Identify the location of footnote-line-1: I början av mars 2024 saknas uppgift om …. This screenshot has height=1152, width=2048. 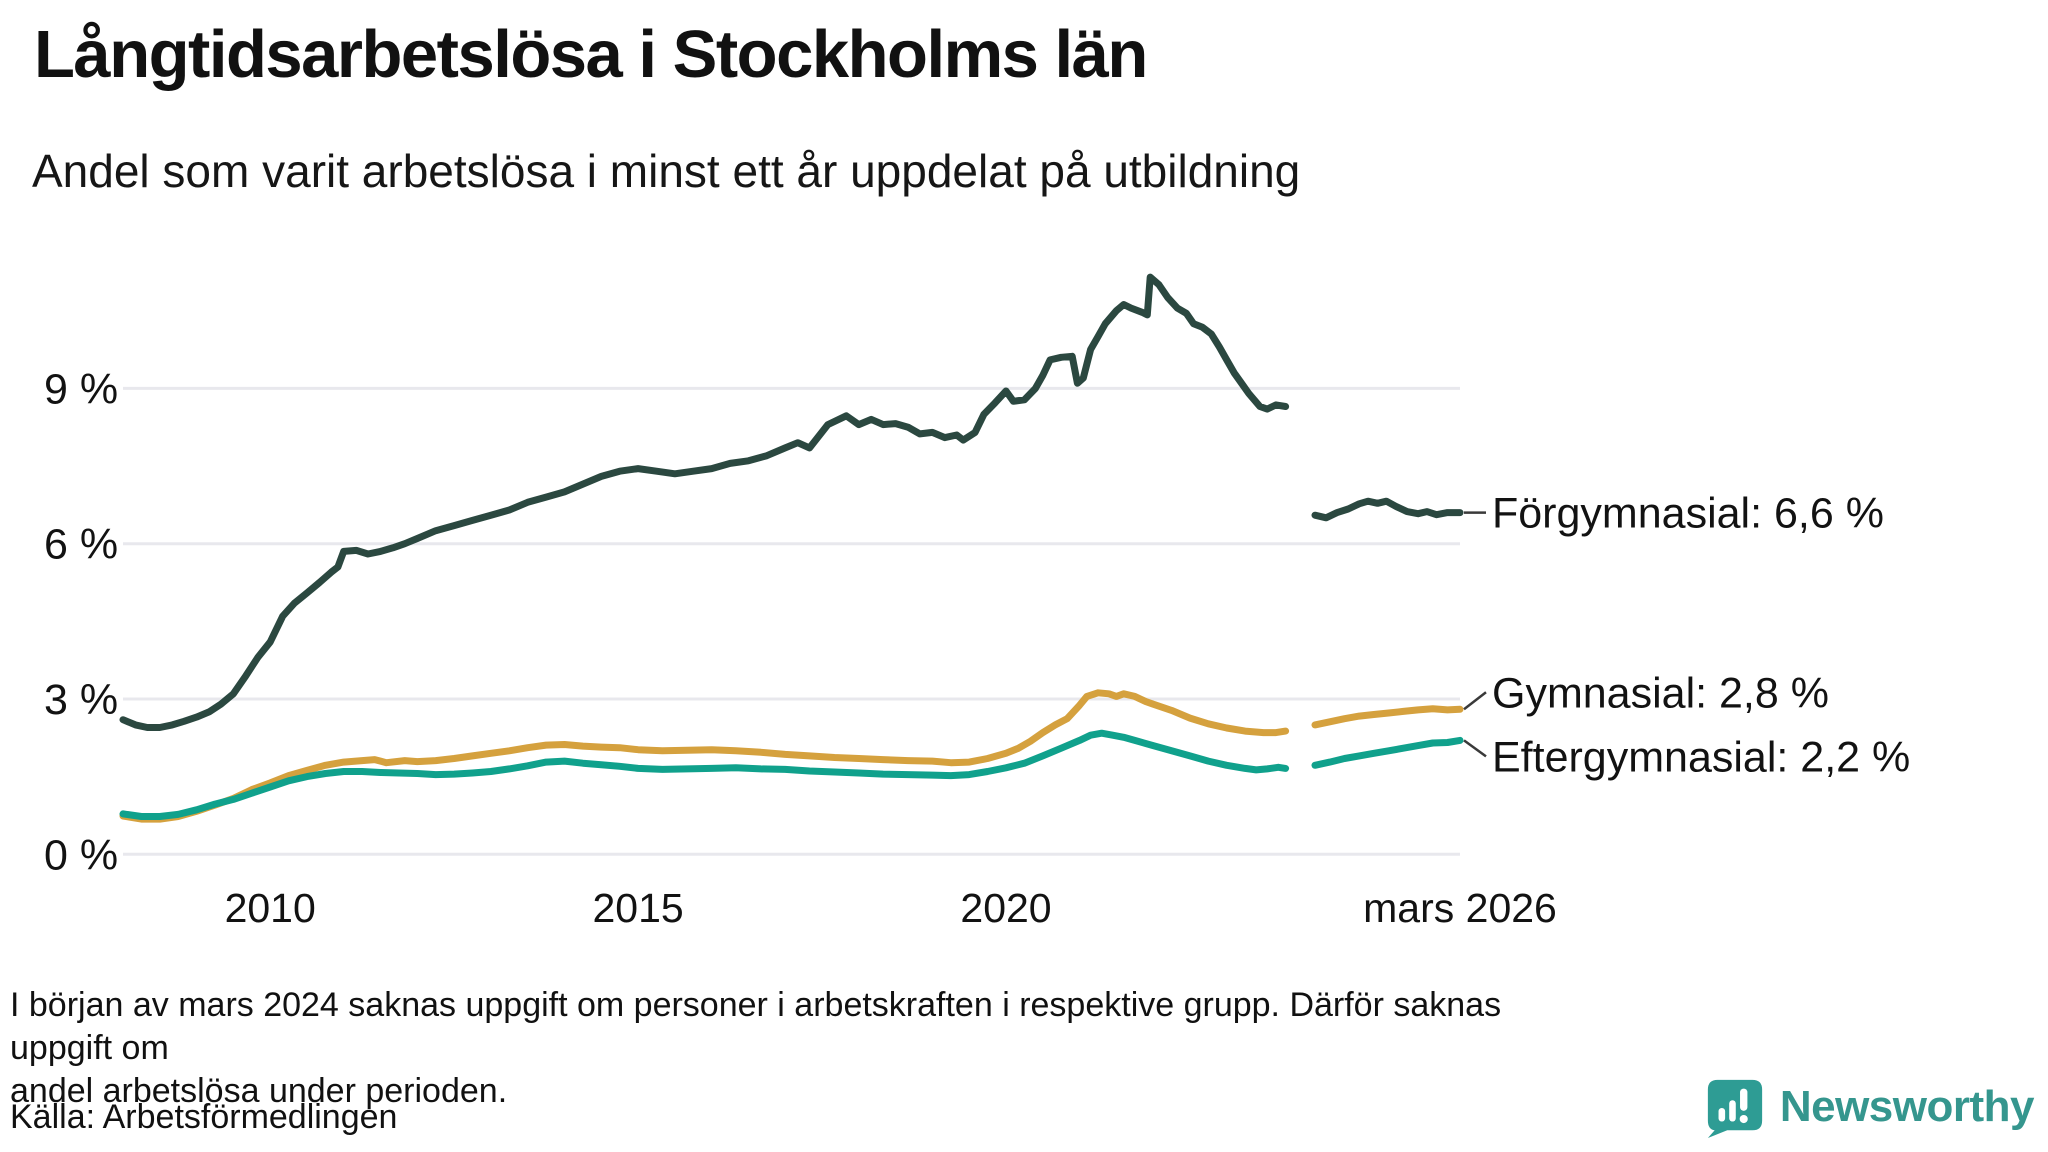
(756, 1026).